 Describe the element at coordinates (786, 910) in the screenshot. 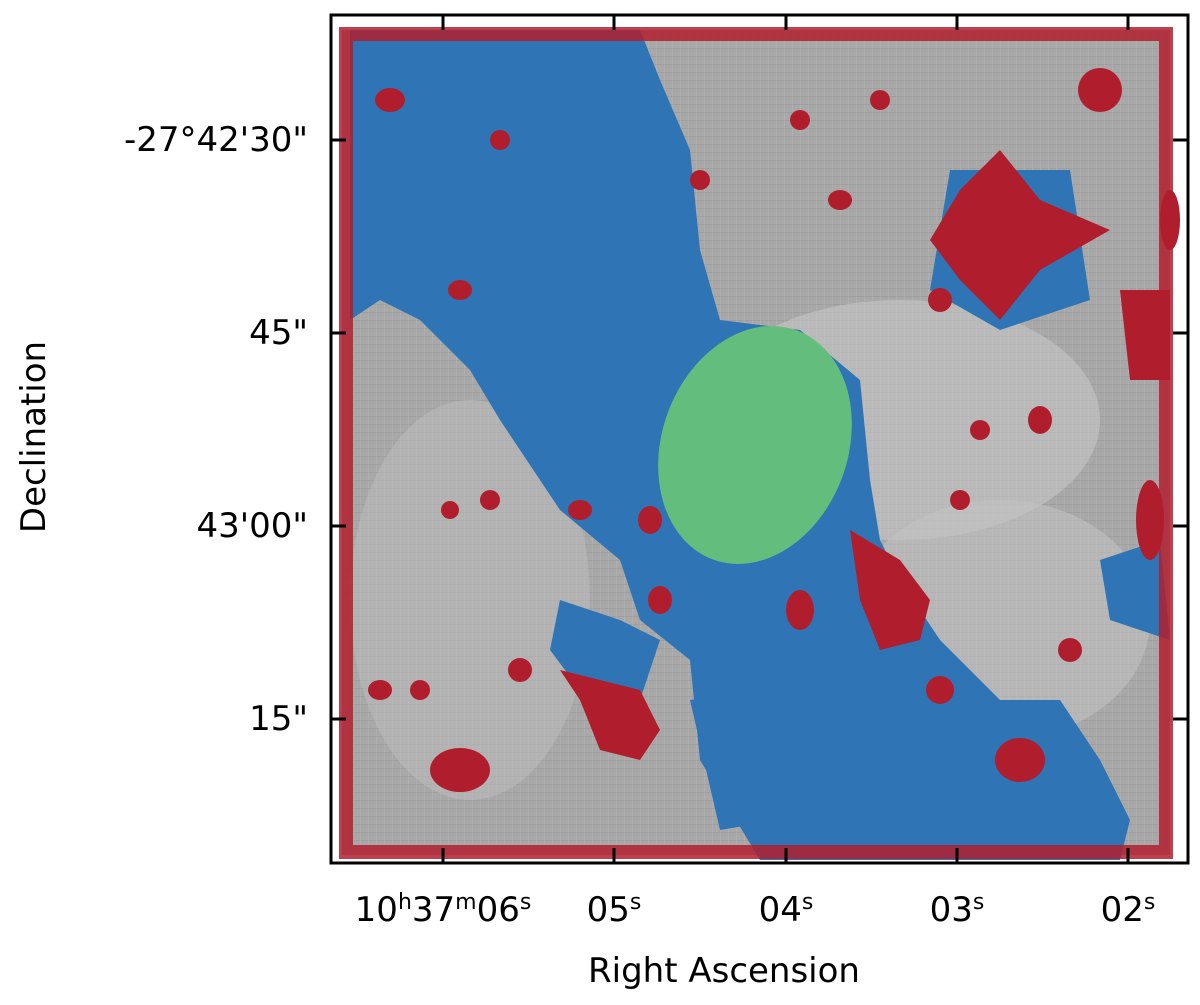

I see `xtick-label: 04s` at that location.